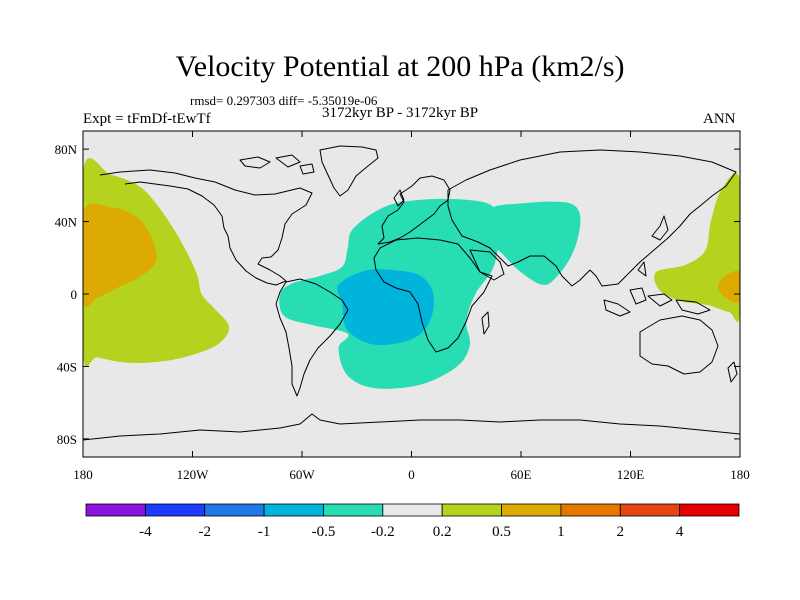 The width and height of the screenshot is (800, 600). Describe the element at coordinates (67, 439) in the screenshot. I see `y-tick-label: 80S` at that location.